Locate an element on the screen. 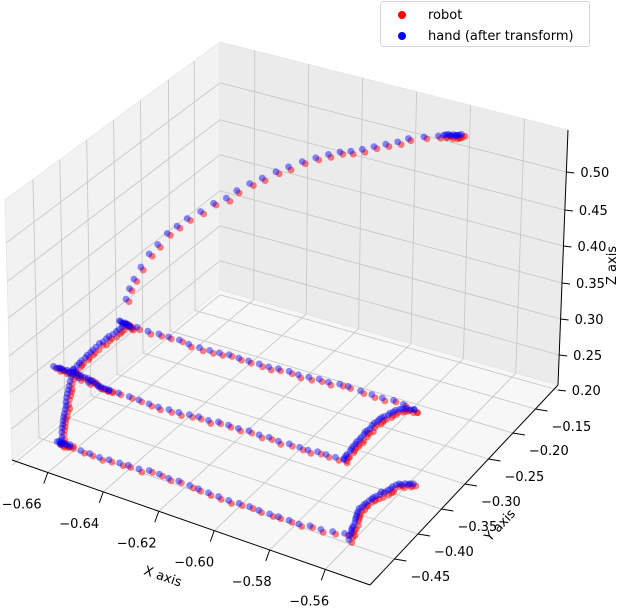 The height and width of the screenshot is (616, 624). z-axis-label: Z axis is located at coordinates (612, 265).